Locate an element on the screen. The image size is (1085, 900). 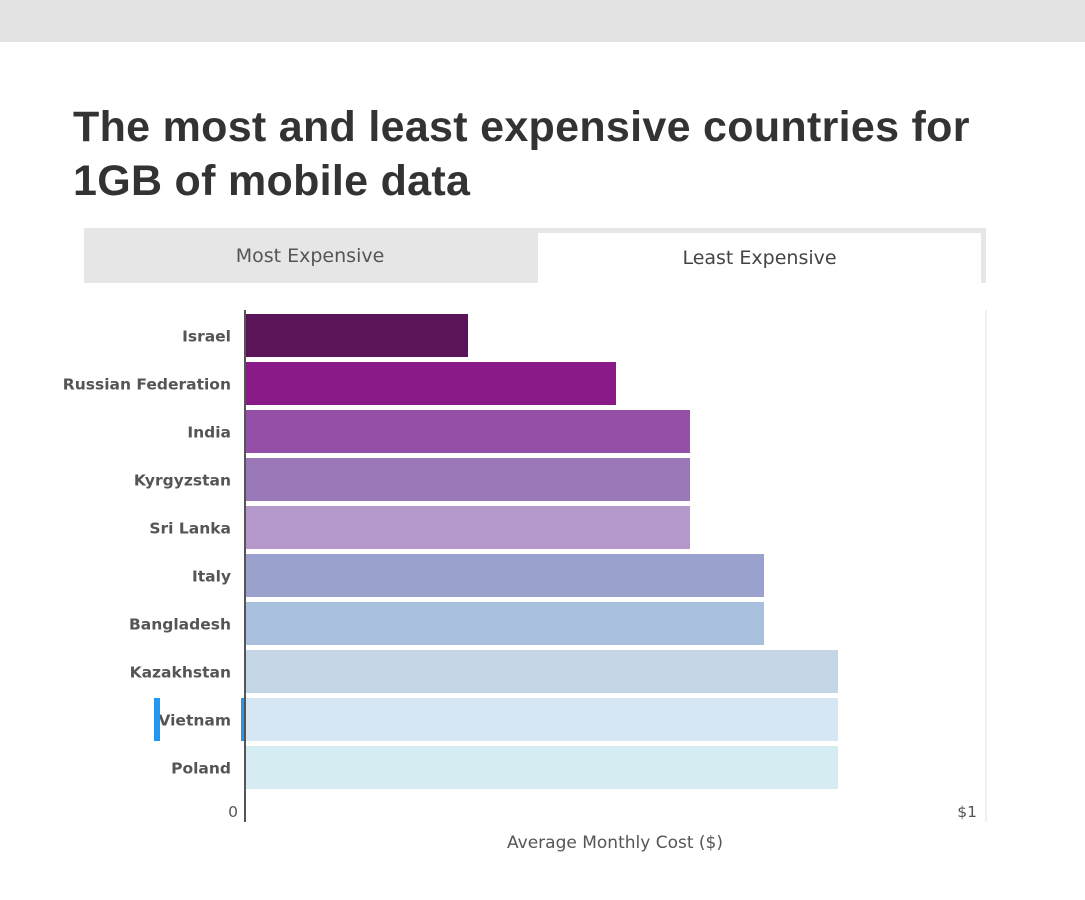
y-tick-label: Russian Federation is located at coordinates (147, 385).